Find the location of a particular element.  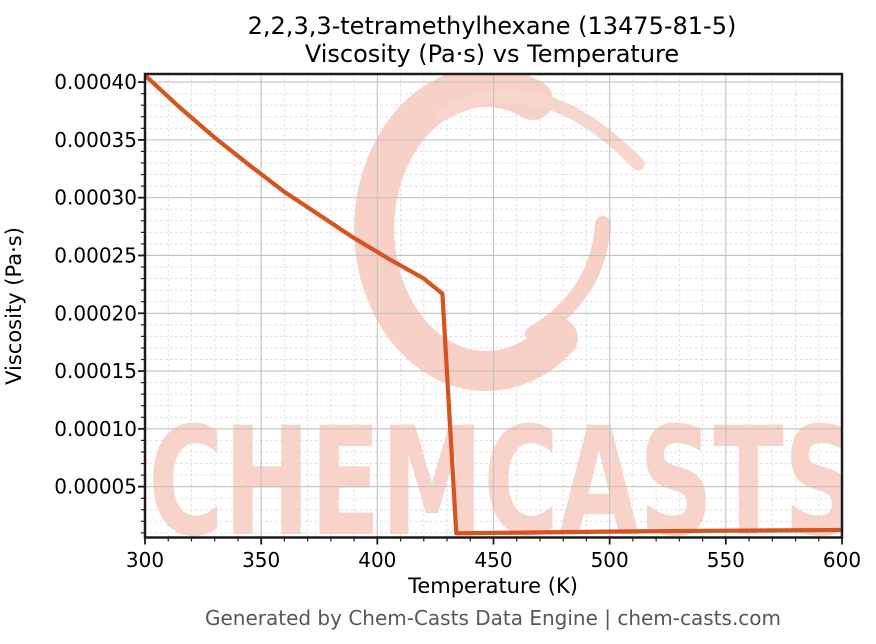

y-tick-label: 0.00005 is located at coordinates (95, 487).